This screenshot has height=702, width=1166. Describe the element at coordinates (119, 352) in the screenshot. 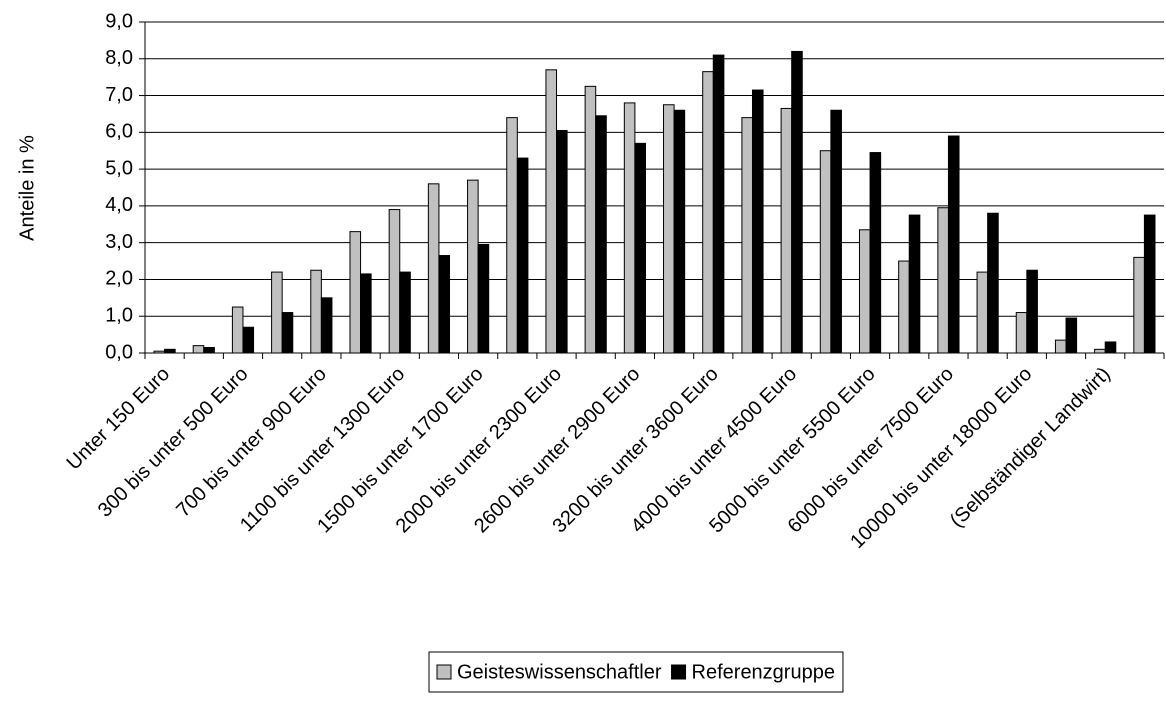

I see `y-tick-label: 0,0` at that location.